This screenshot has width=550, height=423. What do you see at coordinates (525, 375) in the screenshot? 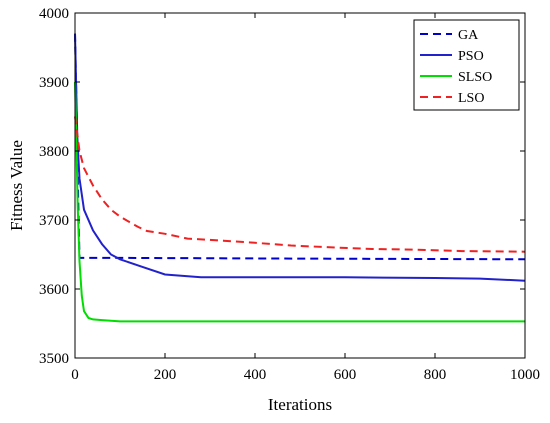
I see `x-tick-label: 1000` at bounding box center [525, 375].